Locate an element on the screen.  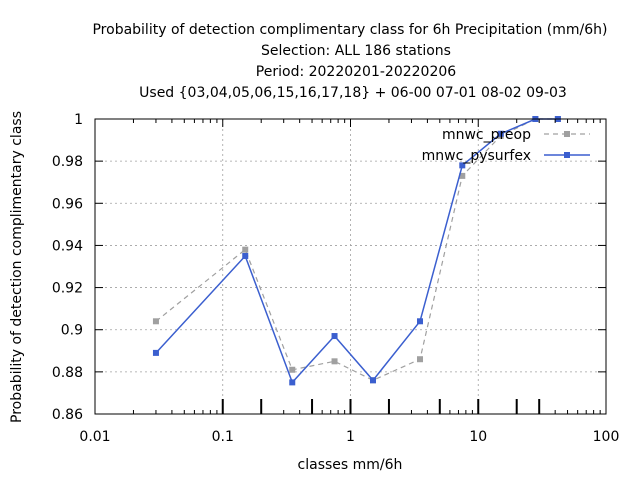
x-tick-label: 100 is located at coordinates (606, 437).